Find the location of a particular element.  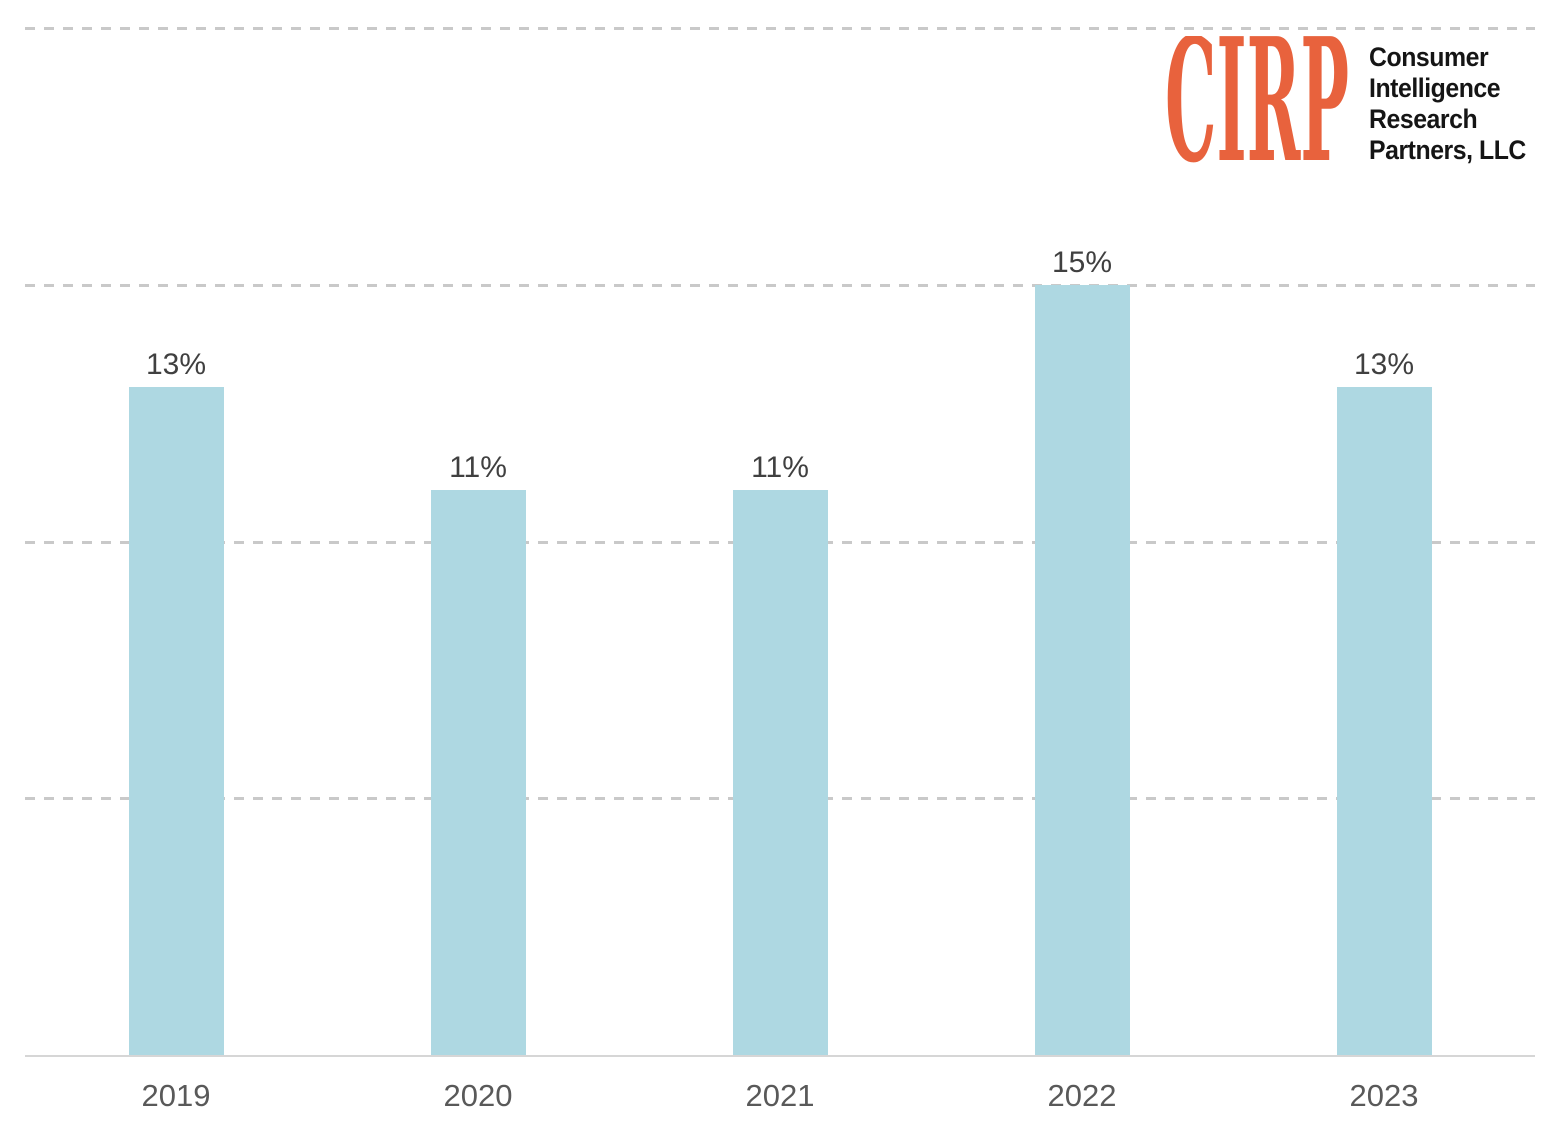

logo-name-line: Intelligence is located at coordinates (1435, 88).